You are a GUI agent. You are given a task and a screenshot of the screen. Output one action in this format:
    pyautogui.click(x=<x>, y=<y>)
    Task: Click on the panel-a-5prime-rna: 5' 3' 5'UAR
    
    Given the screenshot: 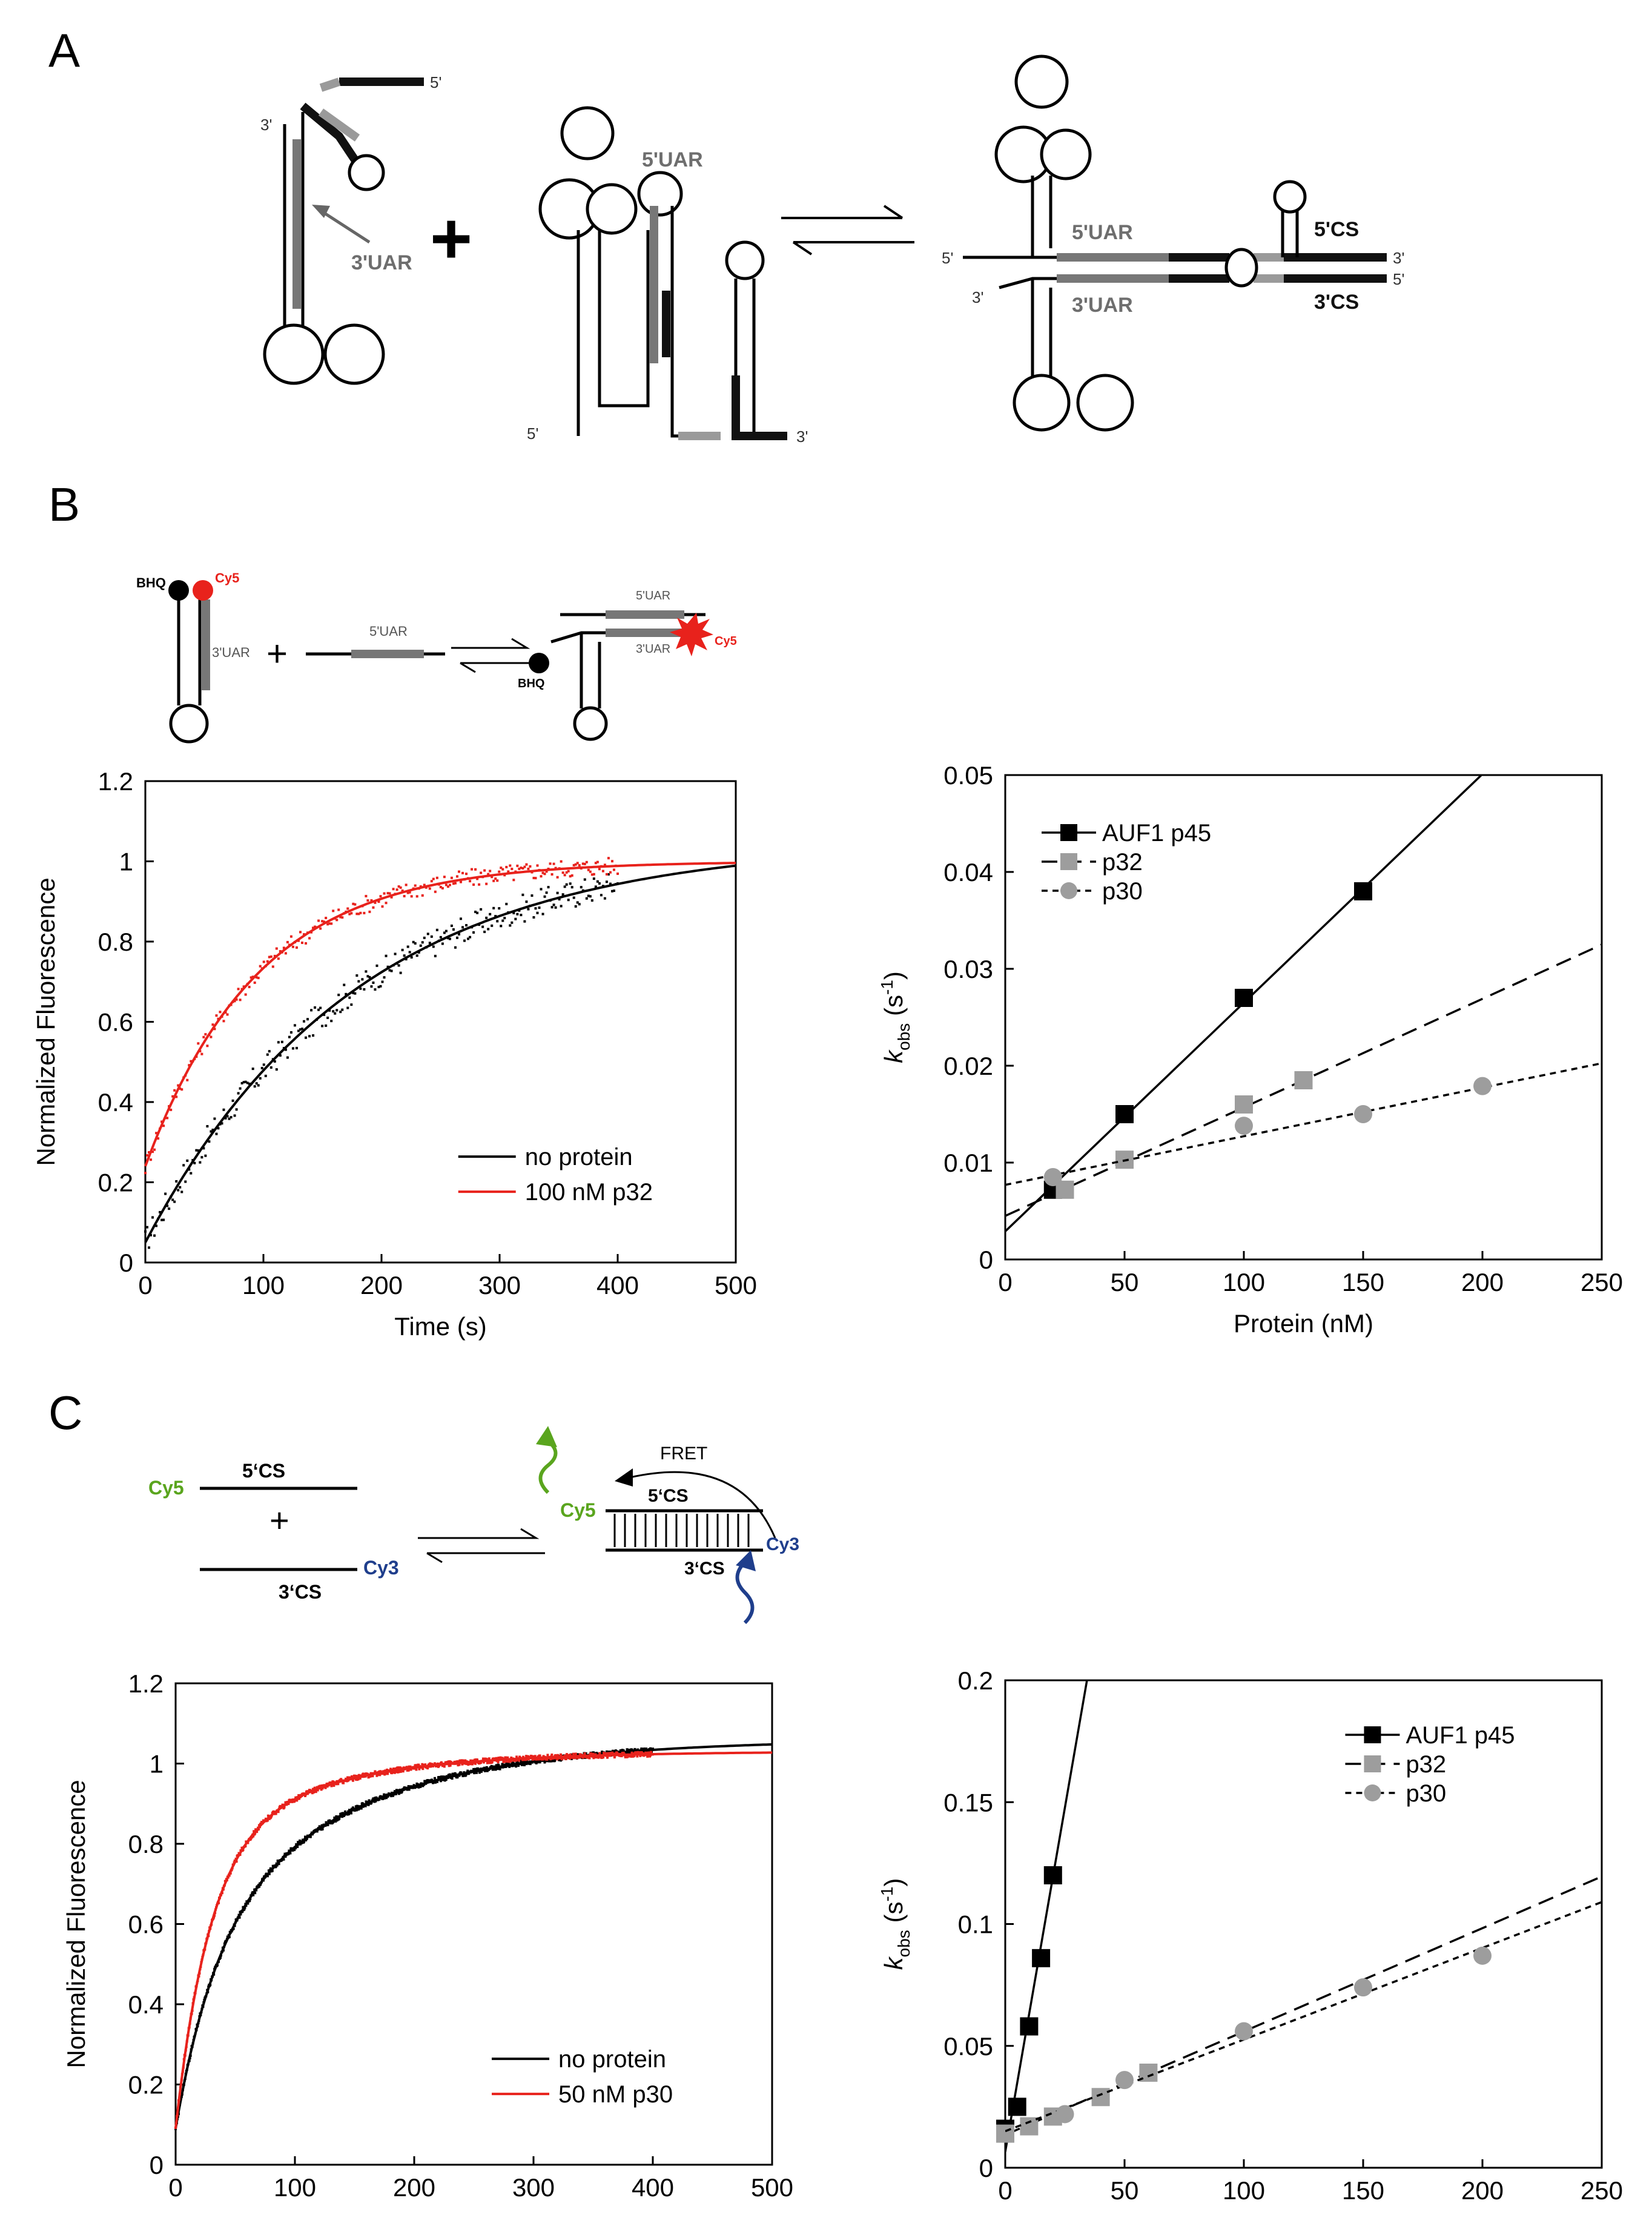 What is the action you would take?
    pyautogui.click(x=667, y=276)
    